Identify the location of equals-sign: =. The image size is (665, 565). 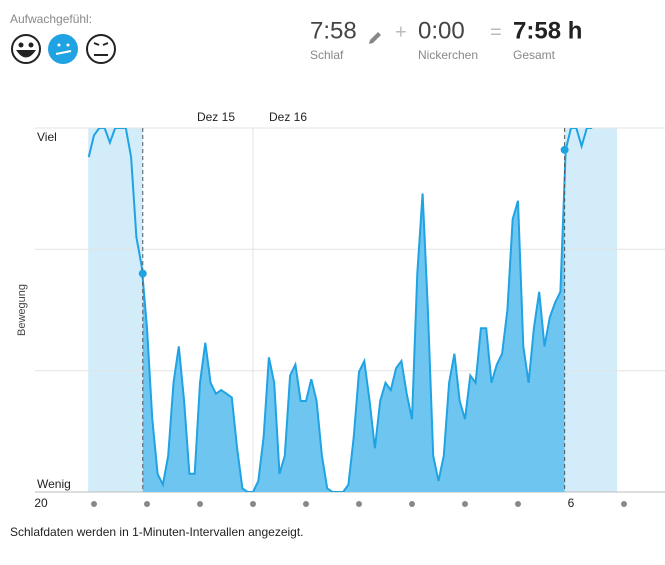
(496, 32).